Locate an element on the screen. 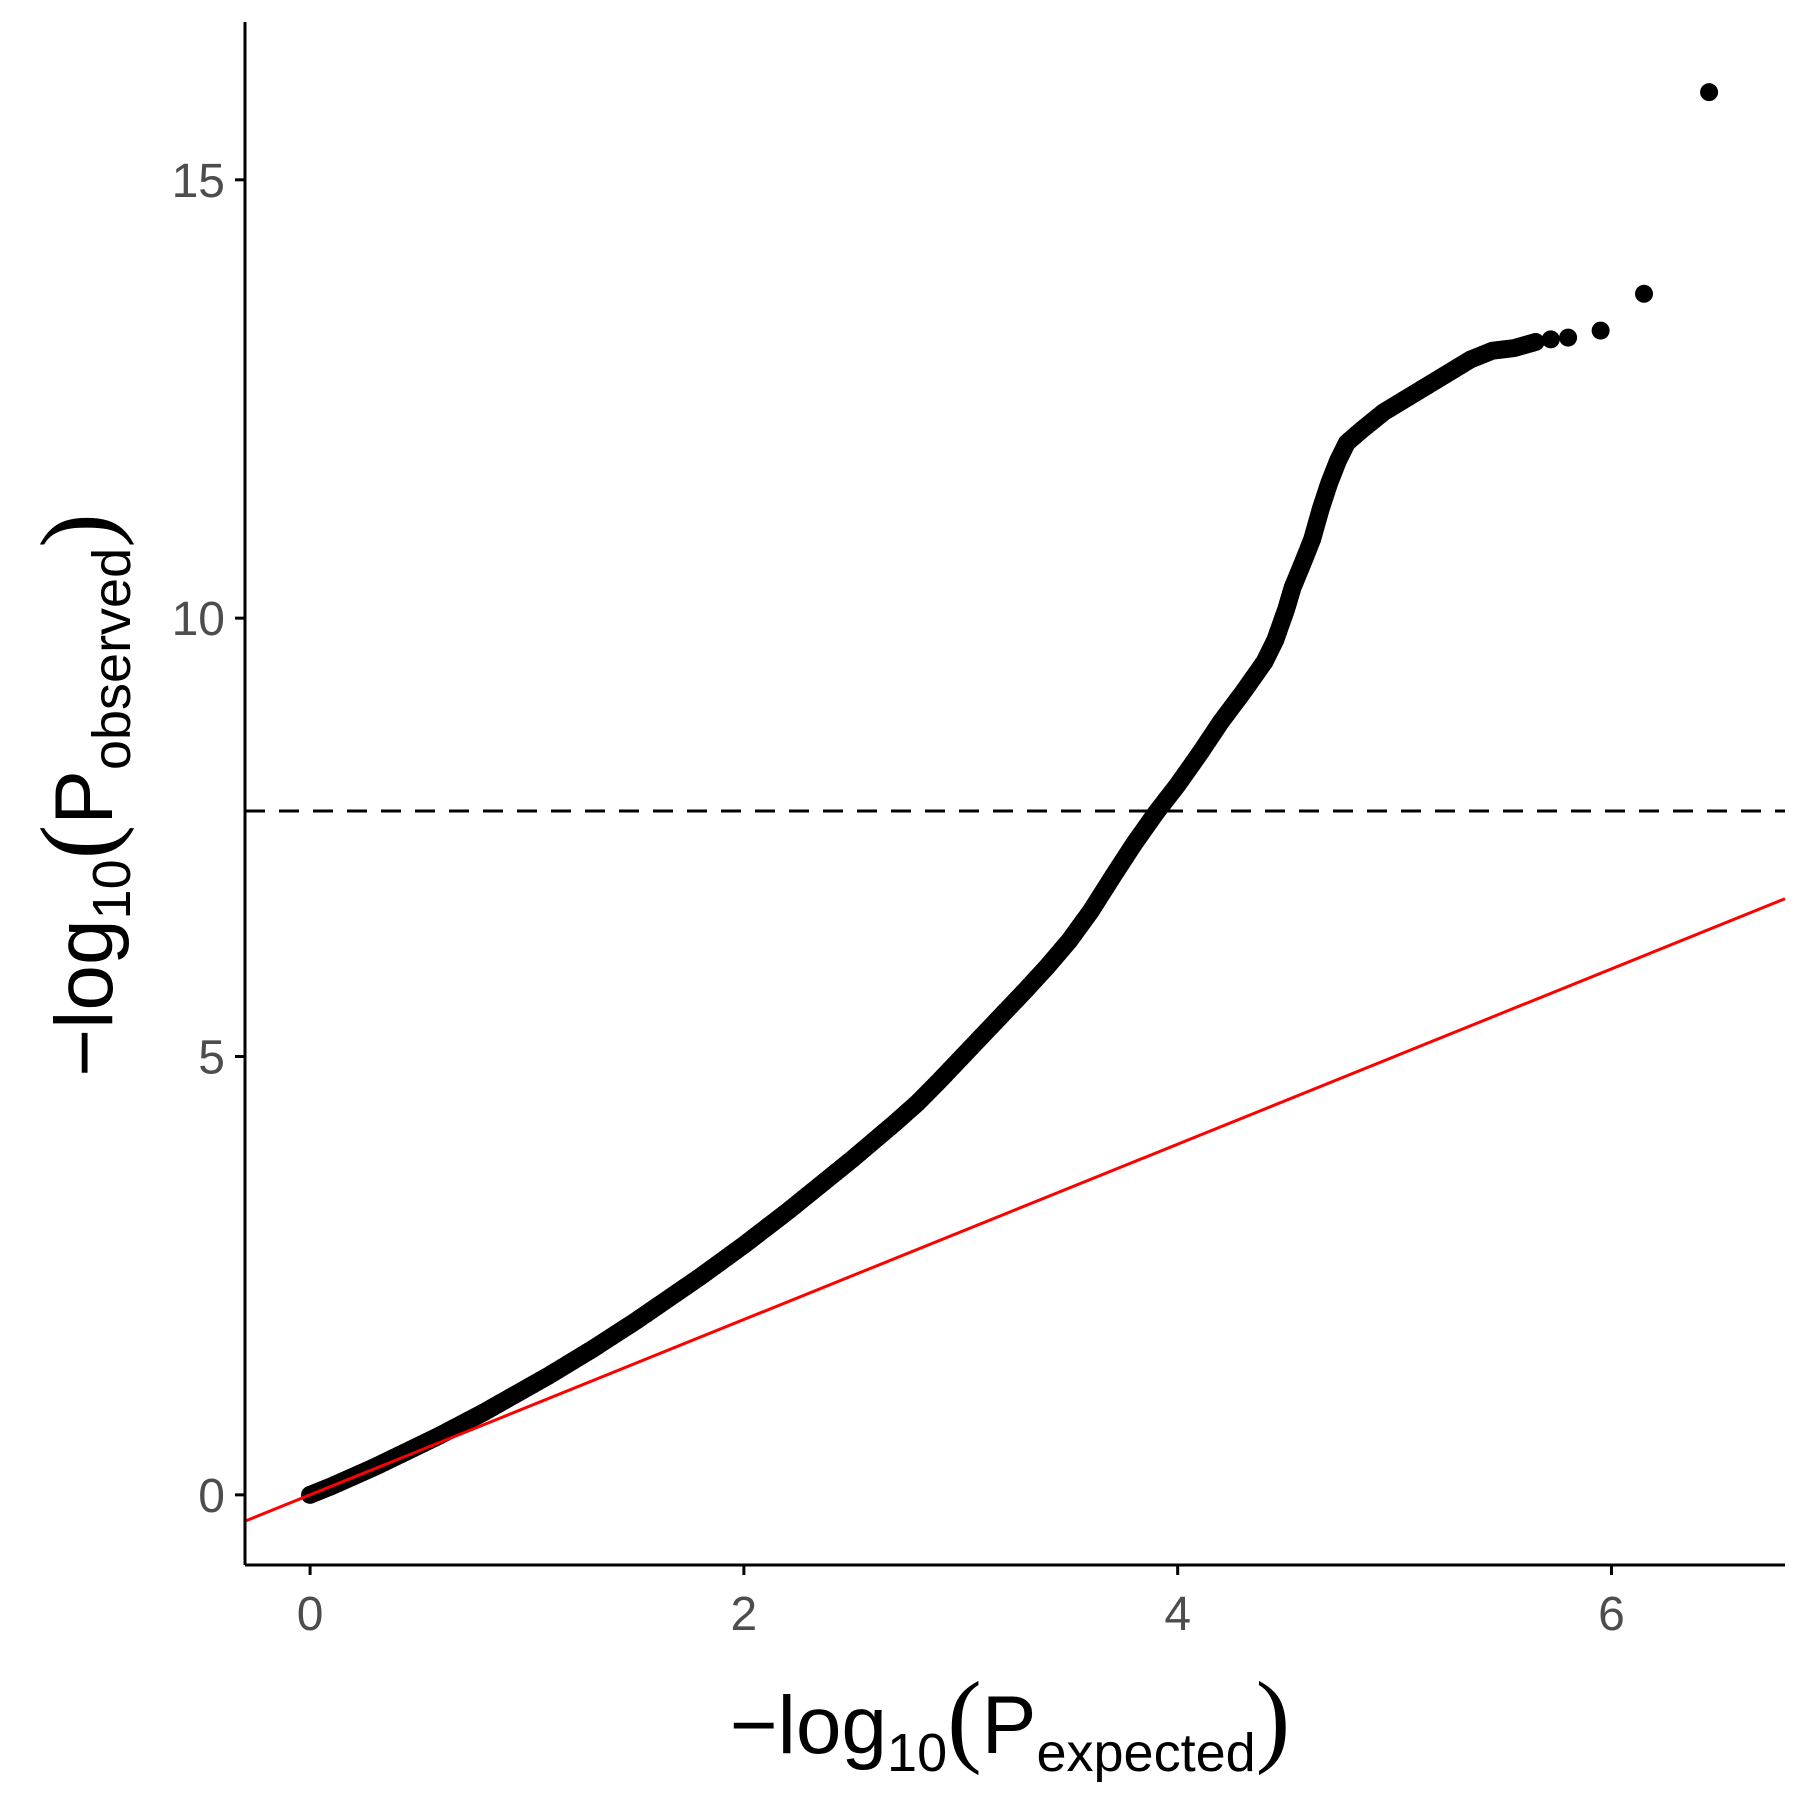 Image resolution: width=1800 pixels, height=1800 pixels. y-axis-title-prefix: −log is located at coordinates (84, 997).